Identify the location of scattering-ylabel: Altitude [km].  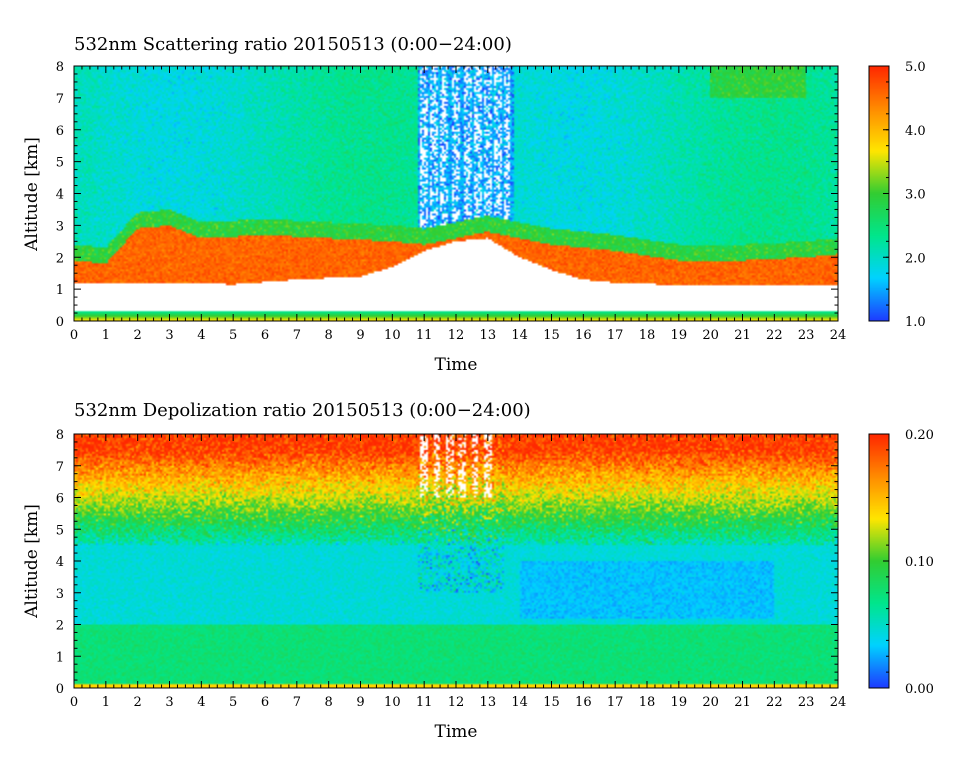
(32, 194).